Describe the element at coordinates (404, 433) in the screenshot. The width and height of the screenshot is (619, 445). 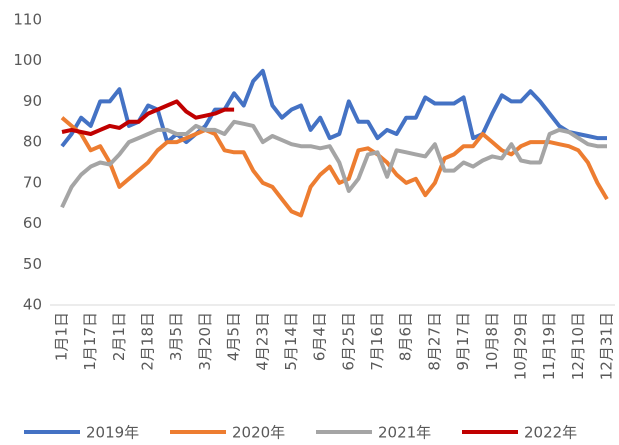
I see `legend-label: 2021年` at that location.